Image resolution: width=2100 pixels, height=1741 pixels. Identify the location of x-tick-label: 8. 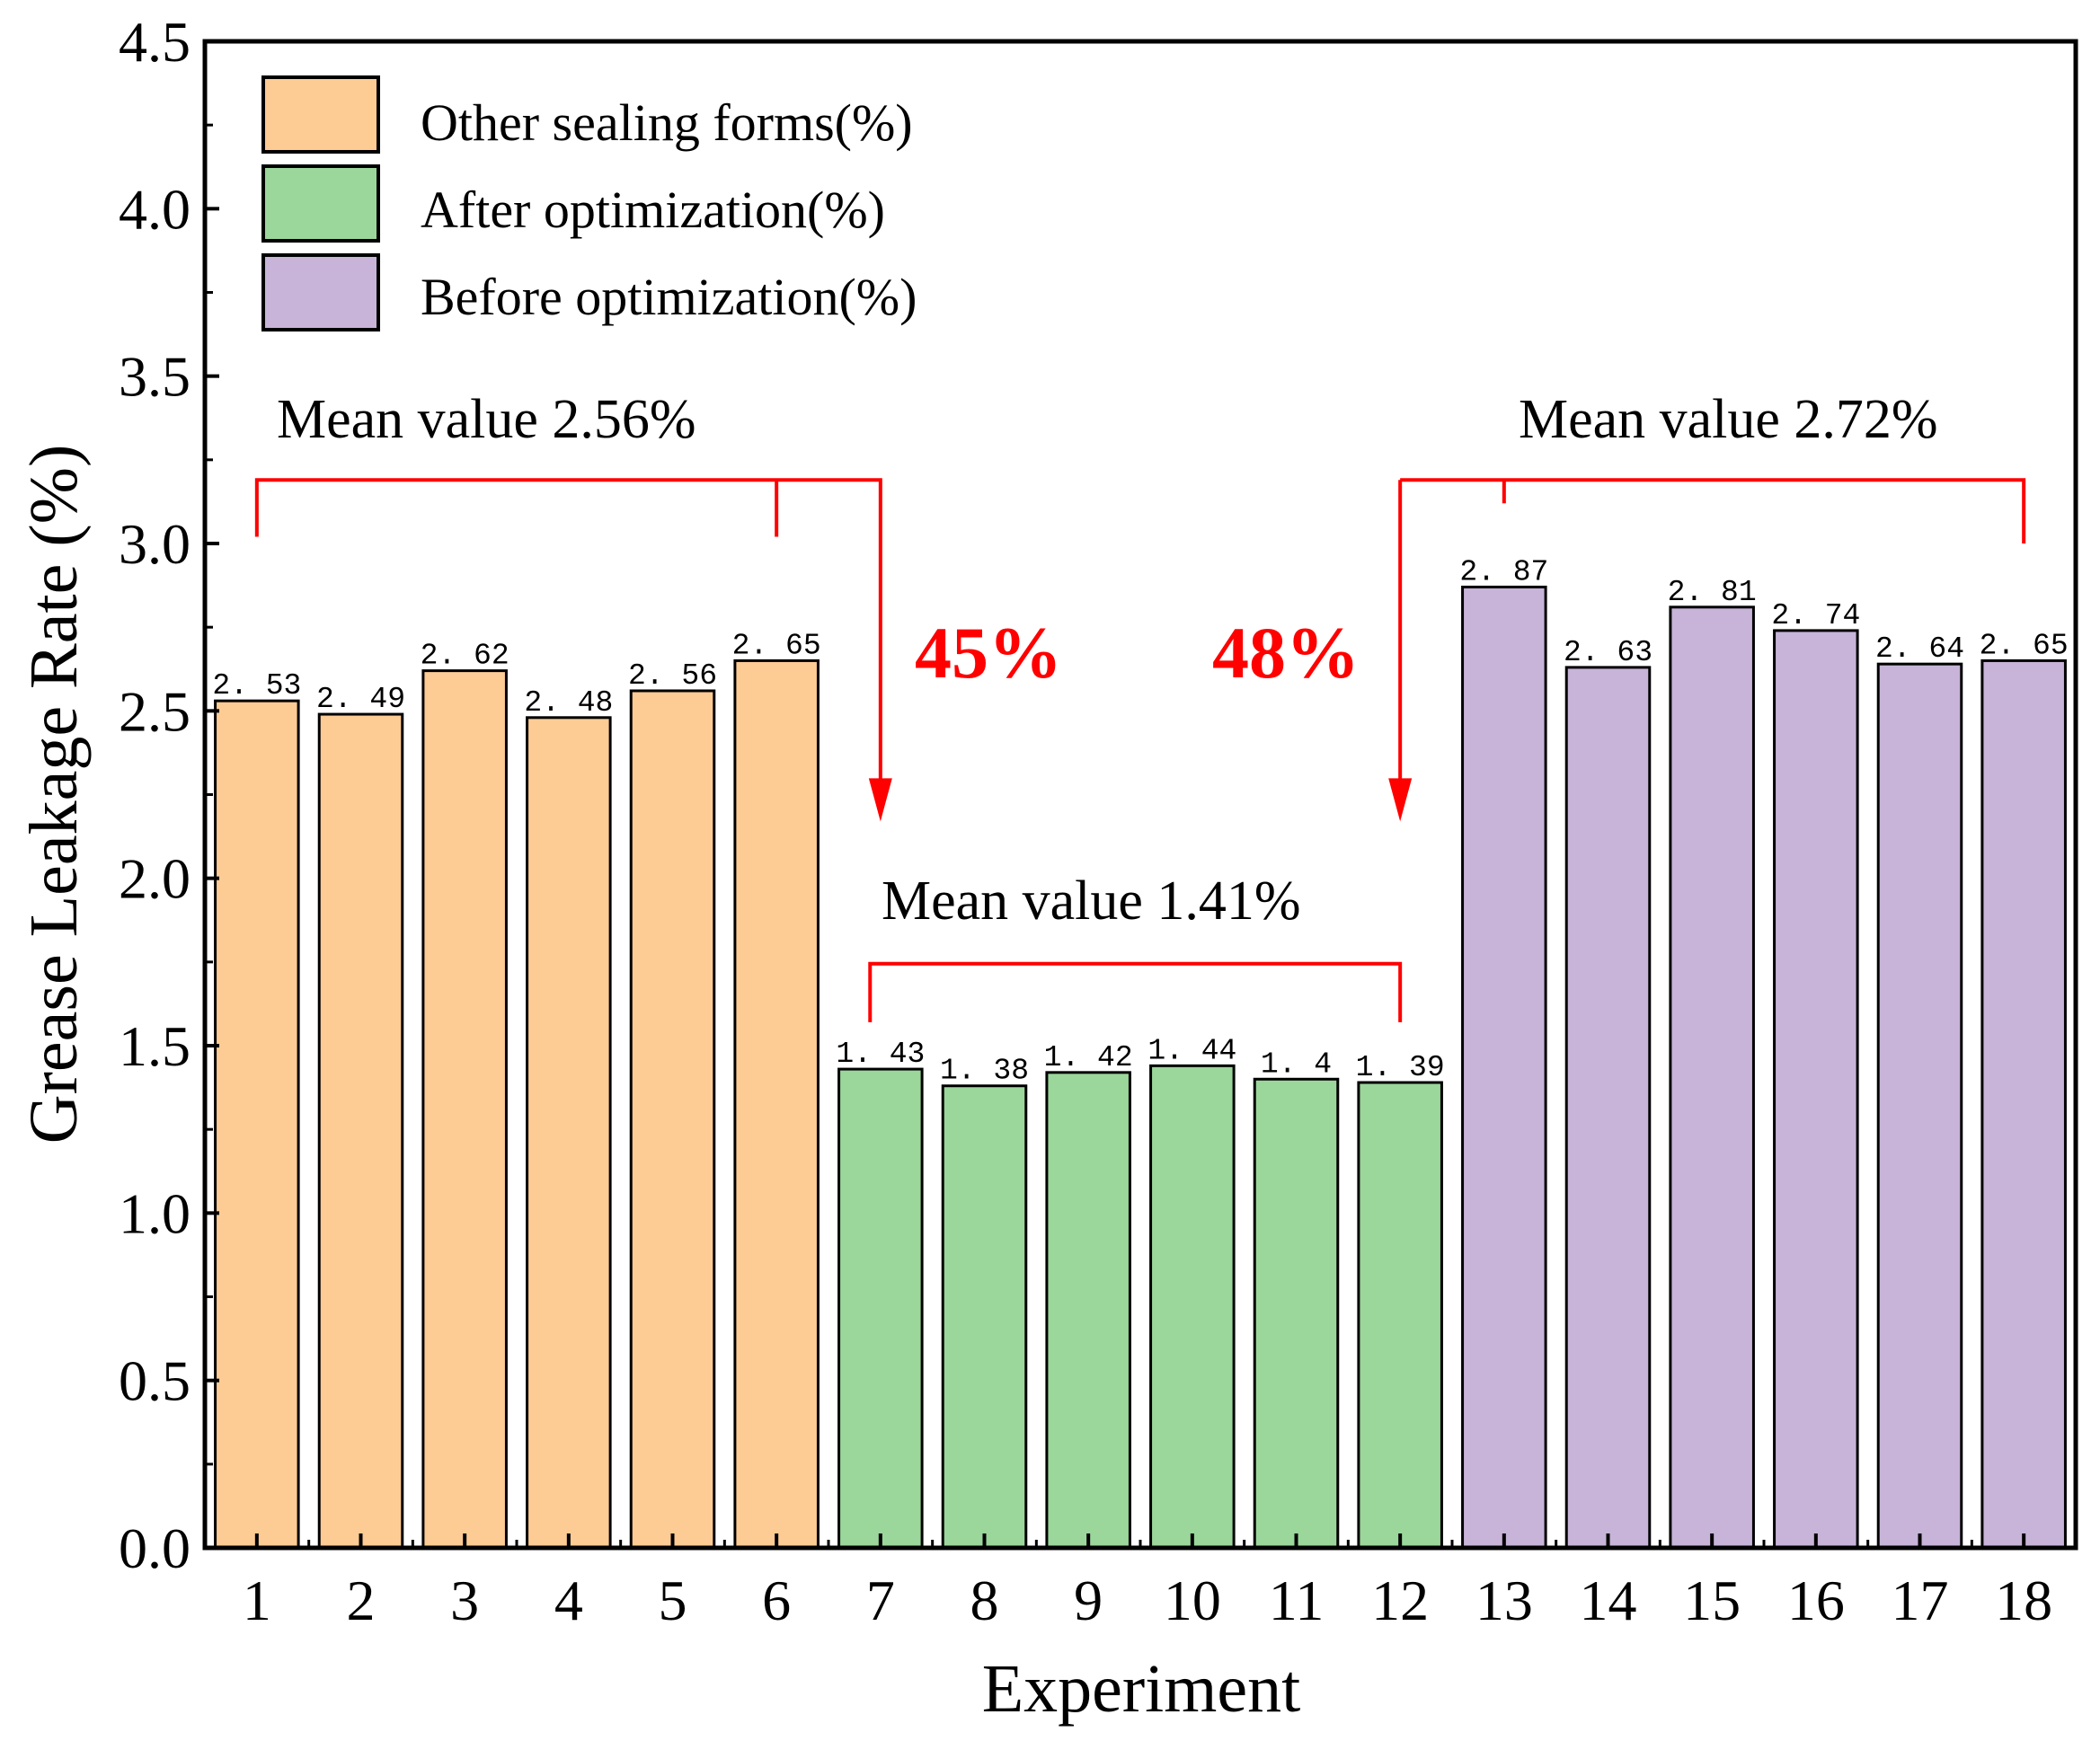
(984, 1600).